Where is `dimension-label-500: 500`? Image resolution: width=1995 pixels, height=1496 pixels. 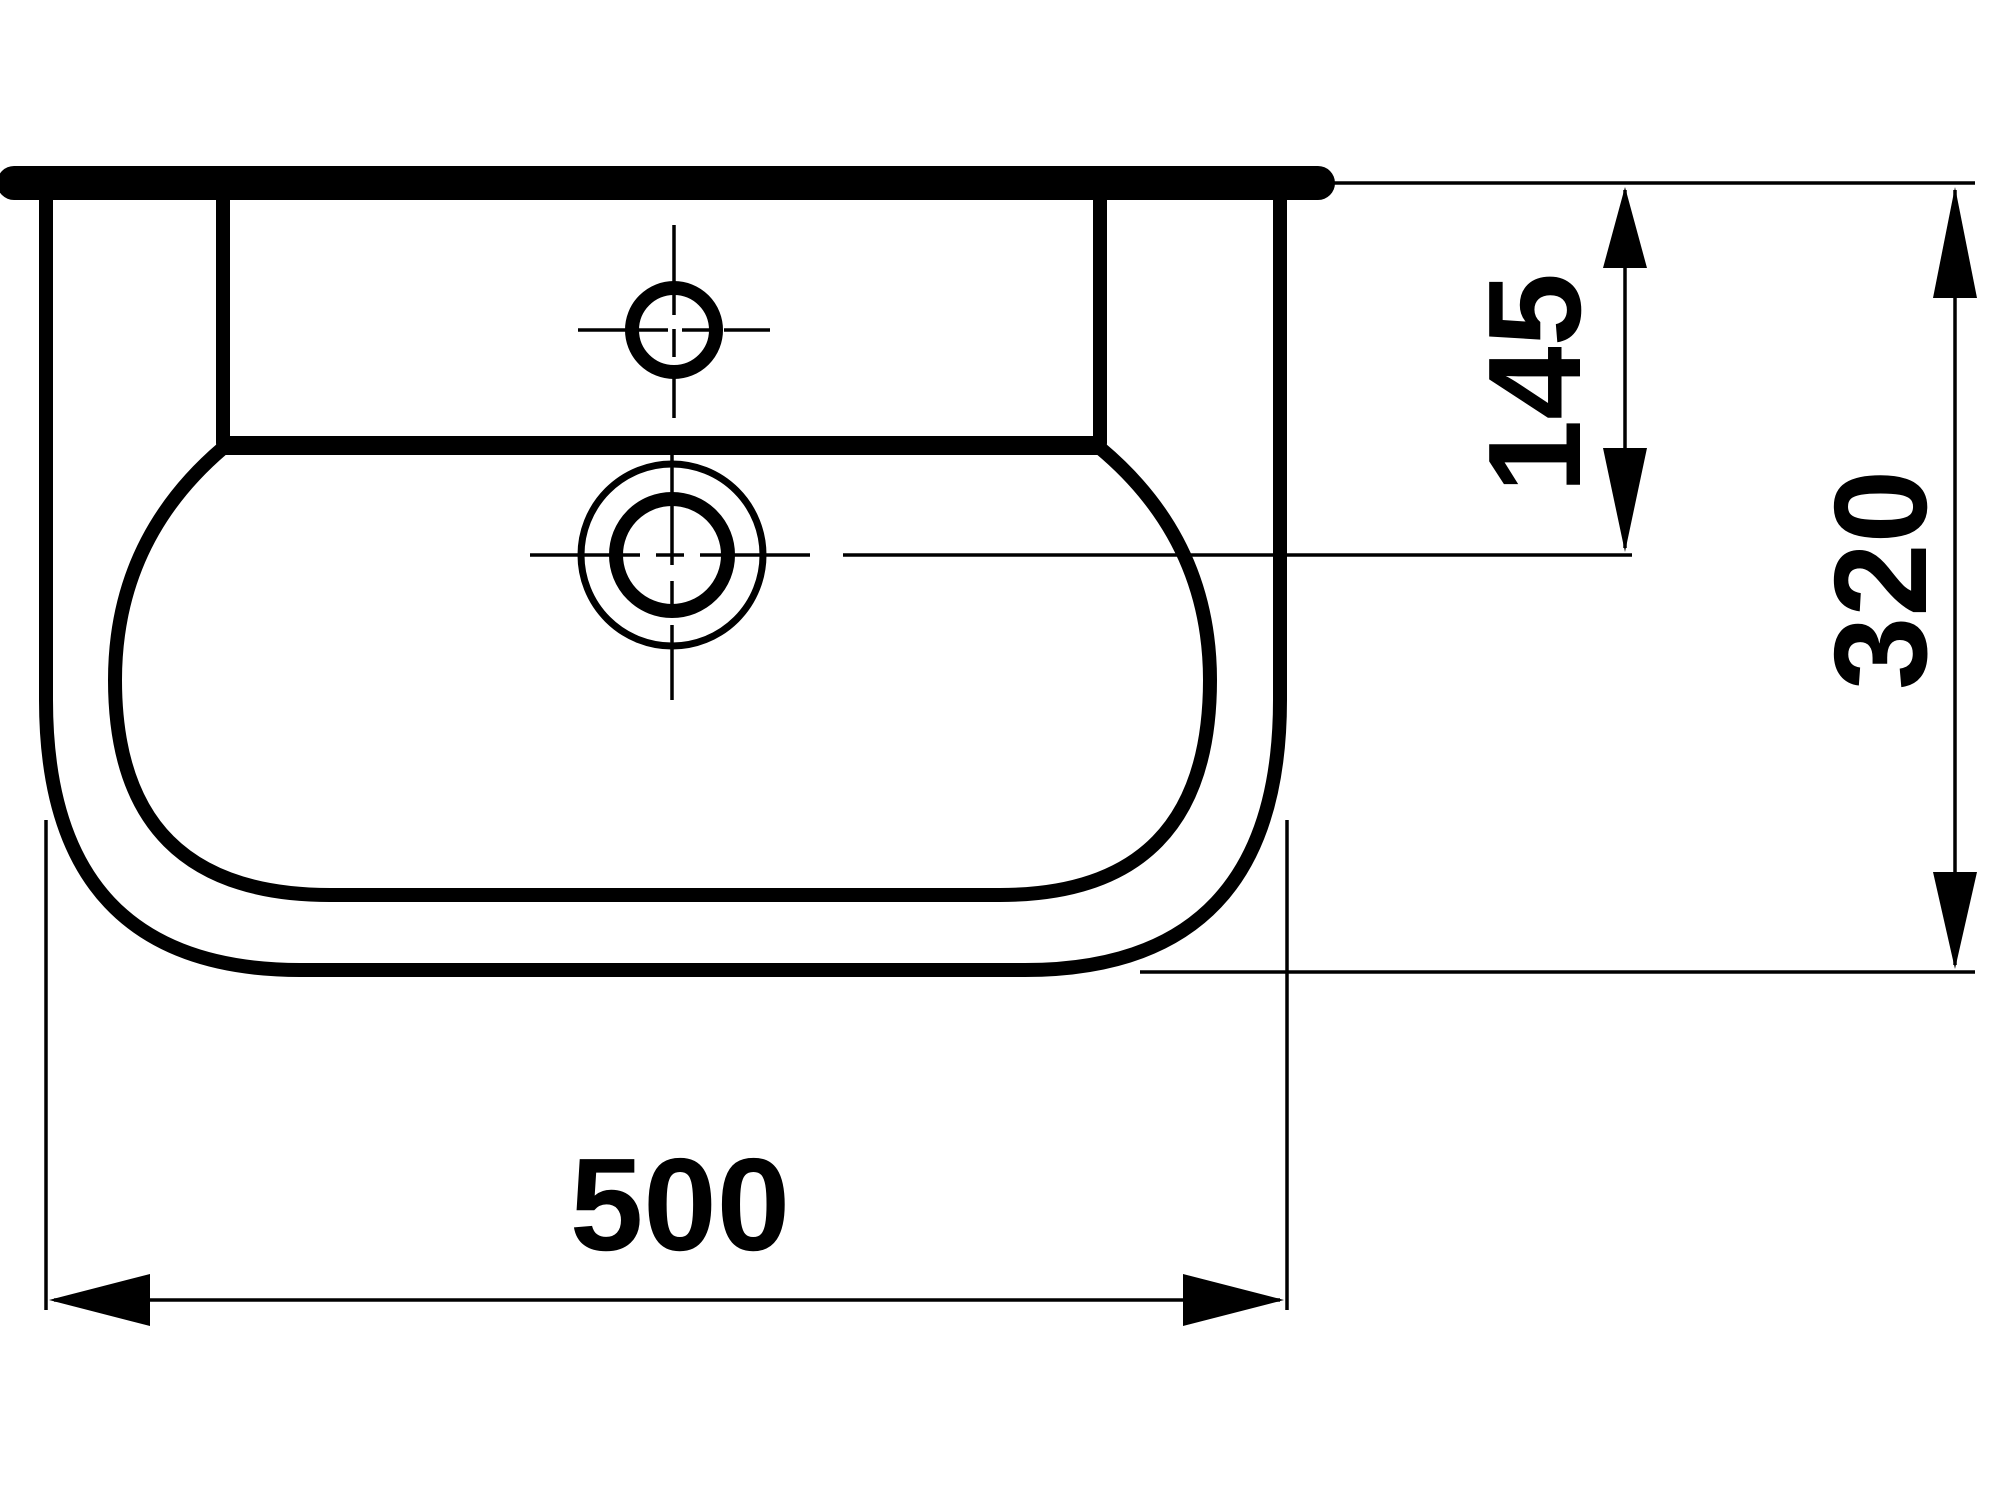 dimension-label-500: 500 is located at coordinates (680, 1204).